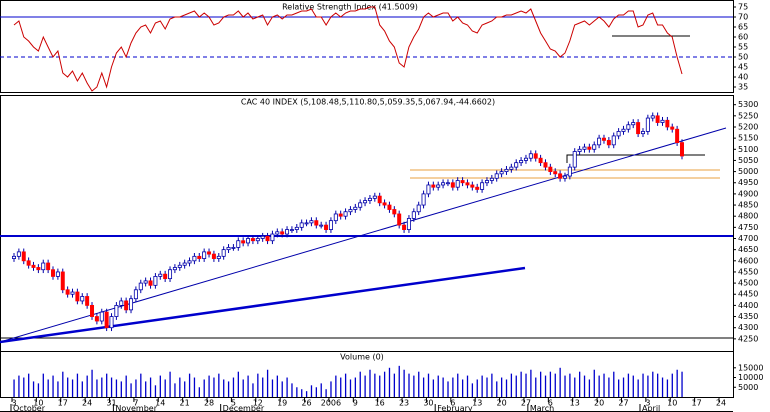 Image resolution: width=770 pixels, height=412 pixels. I want to click on x-tick-label: 10, so click(38, 403).